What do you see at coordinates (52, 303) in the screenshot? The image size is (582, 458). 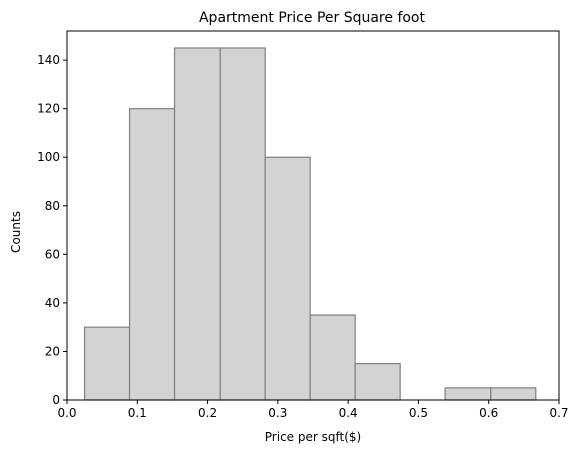 I see `y-tick-label: 40` at bounding box center [52, 303].